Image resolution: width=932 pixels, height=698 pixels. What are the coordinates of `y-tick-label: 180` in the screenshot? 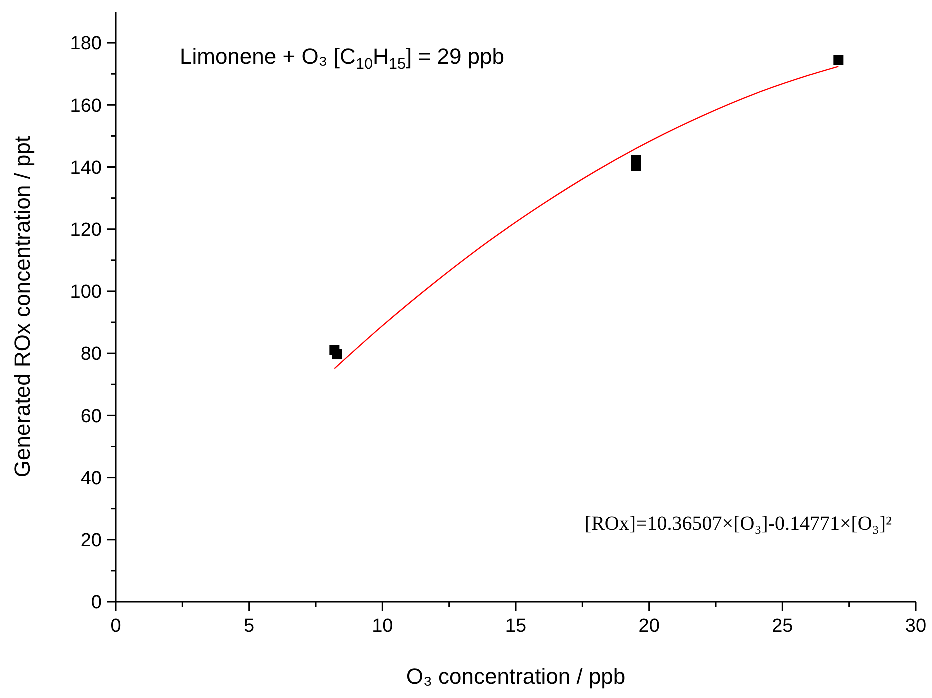 It's located at (86, 44).